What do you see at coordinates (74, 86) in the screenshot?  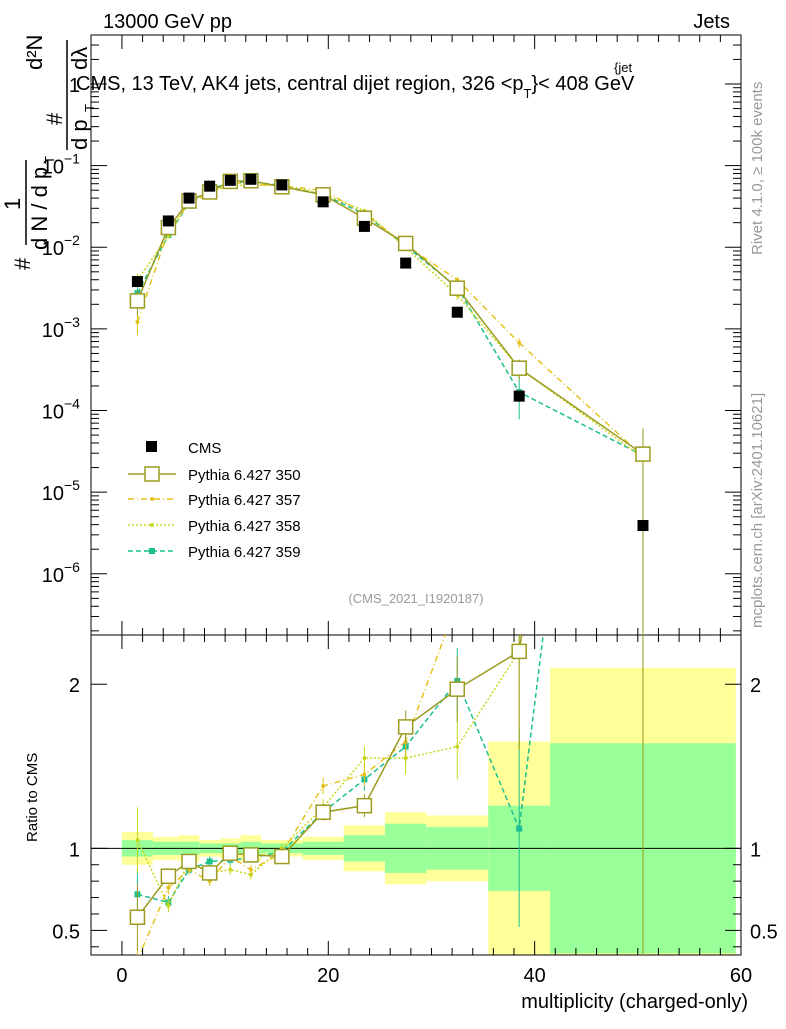 I see `y-tick-label: 1` at bounding box center [74, 86].